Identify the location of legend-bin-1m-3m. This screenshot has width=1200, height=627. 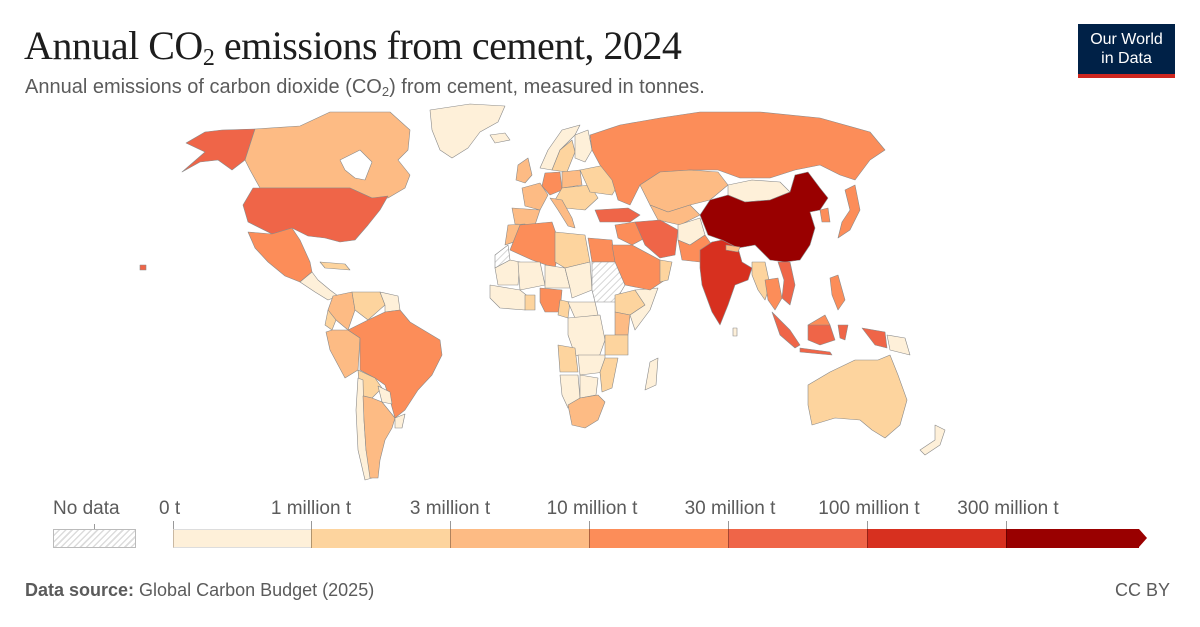
(380, 538).